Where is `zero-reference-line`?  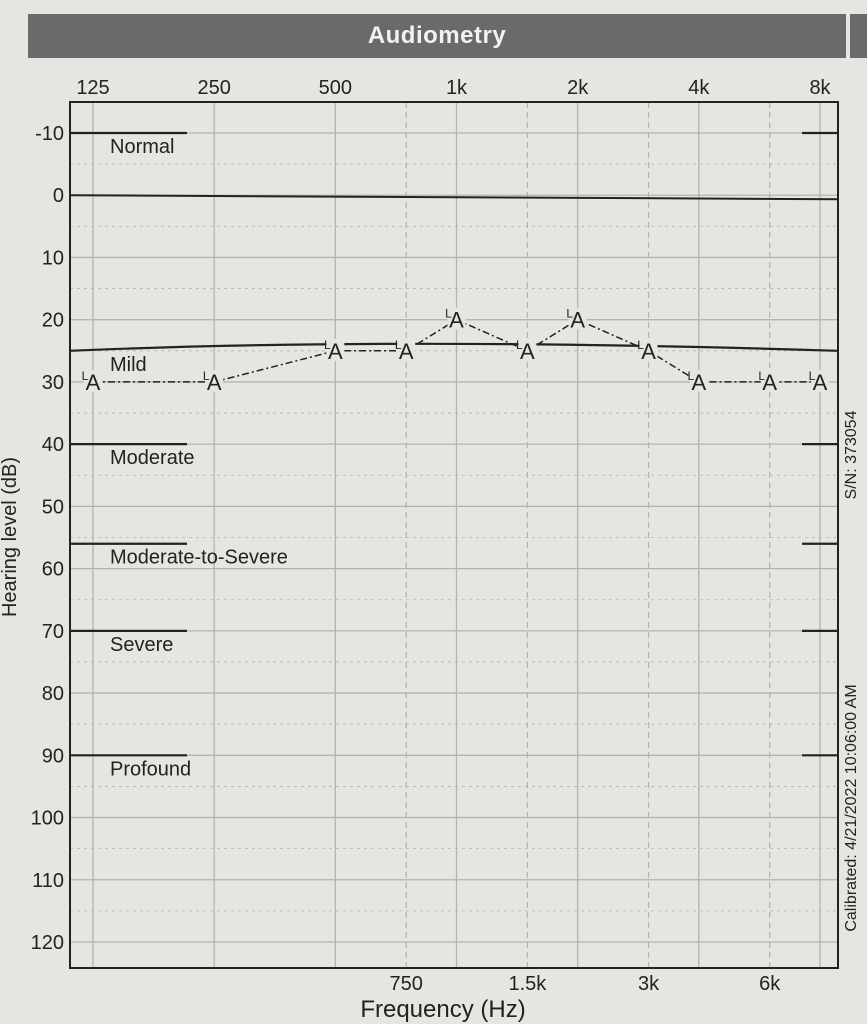
zero-reference-line is located at coordinates (454, 197).